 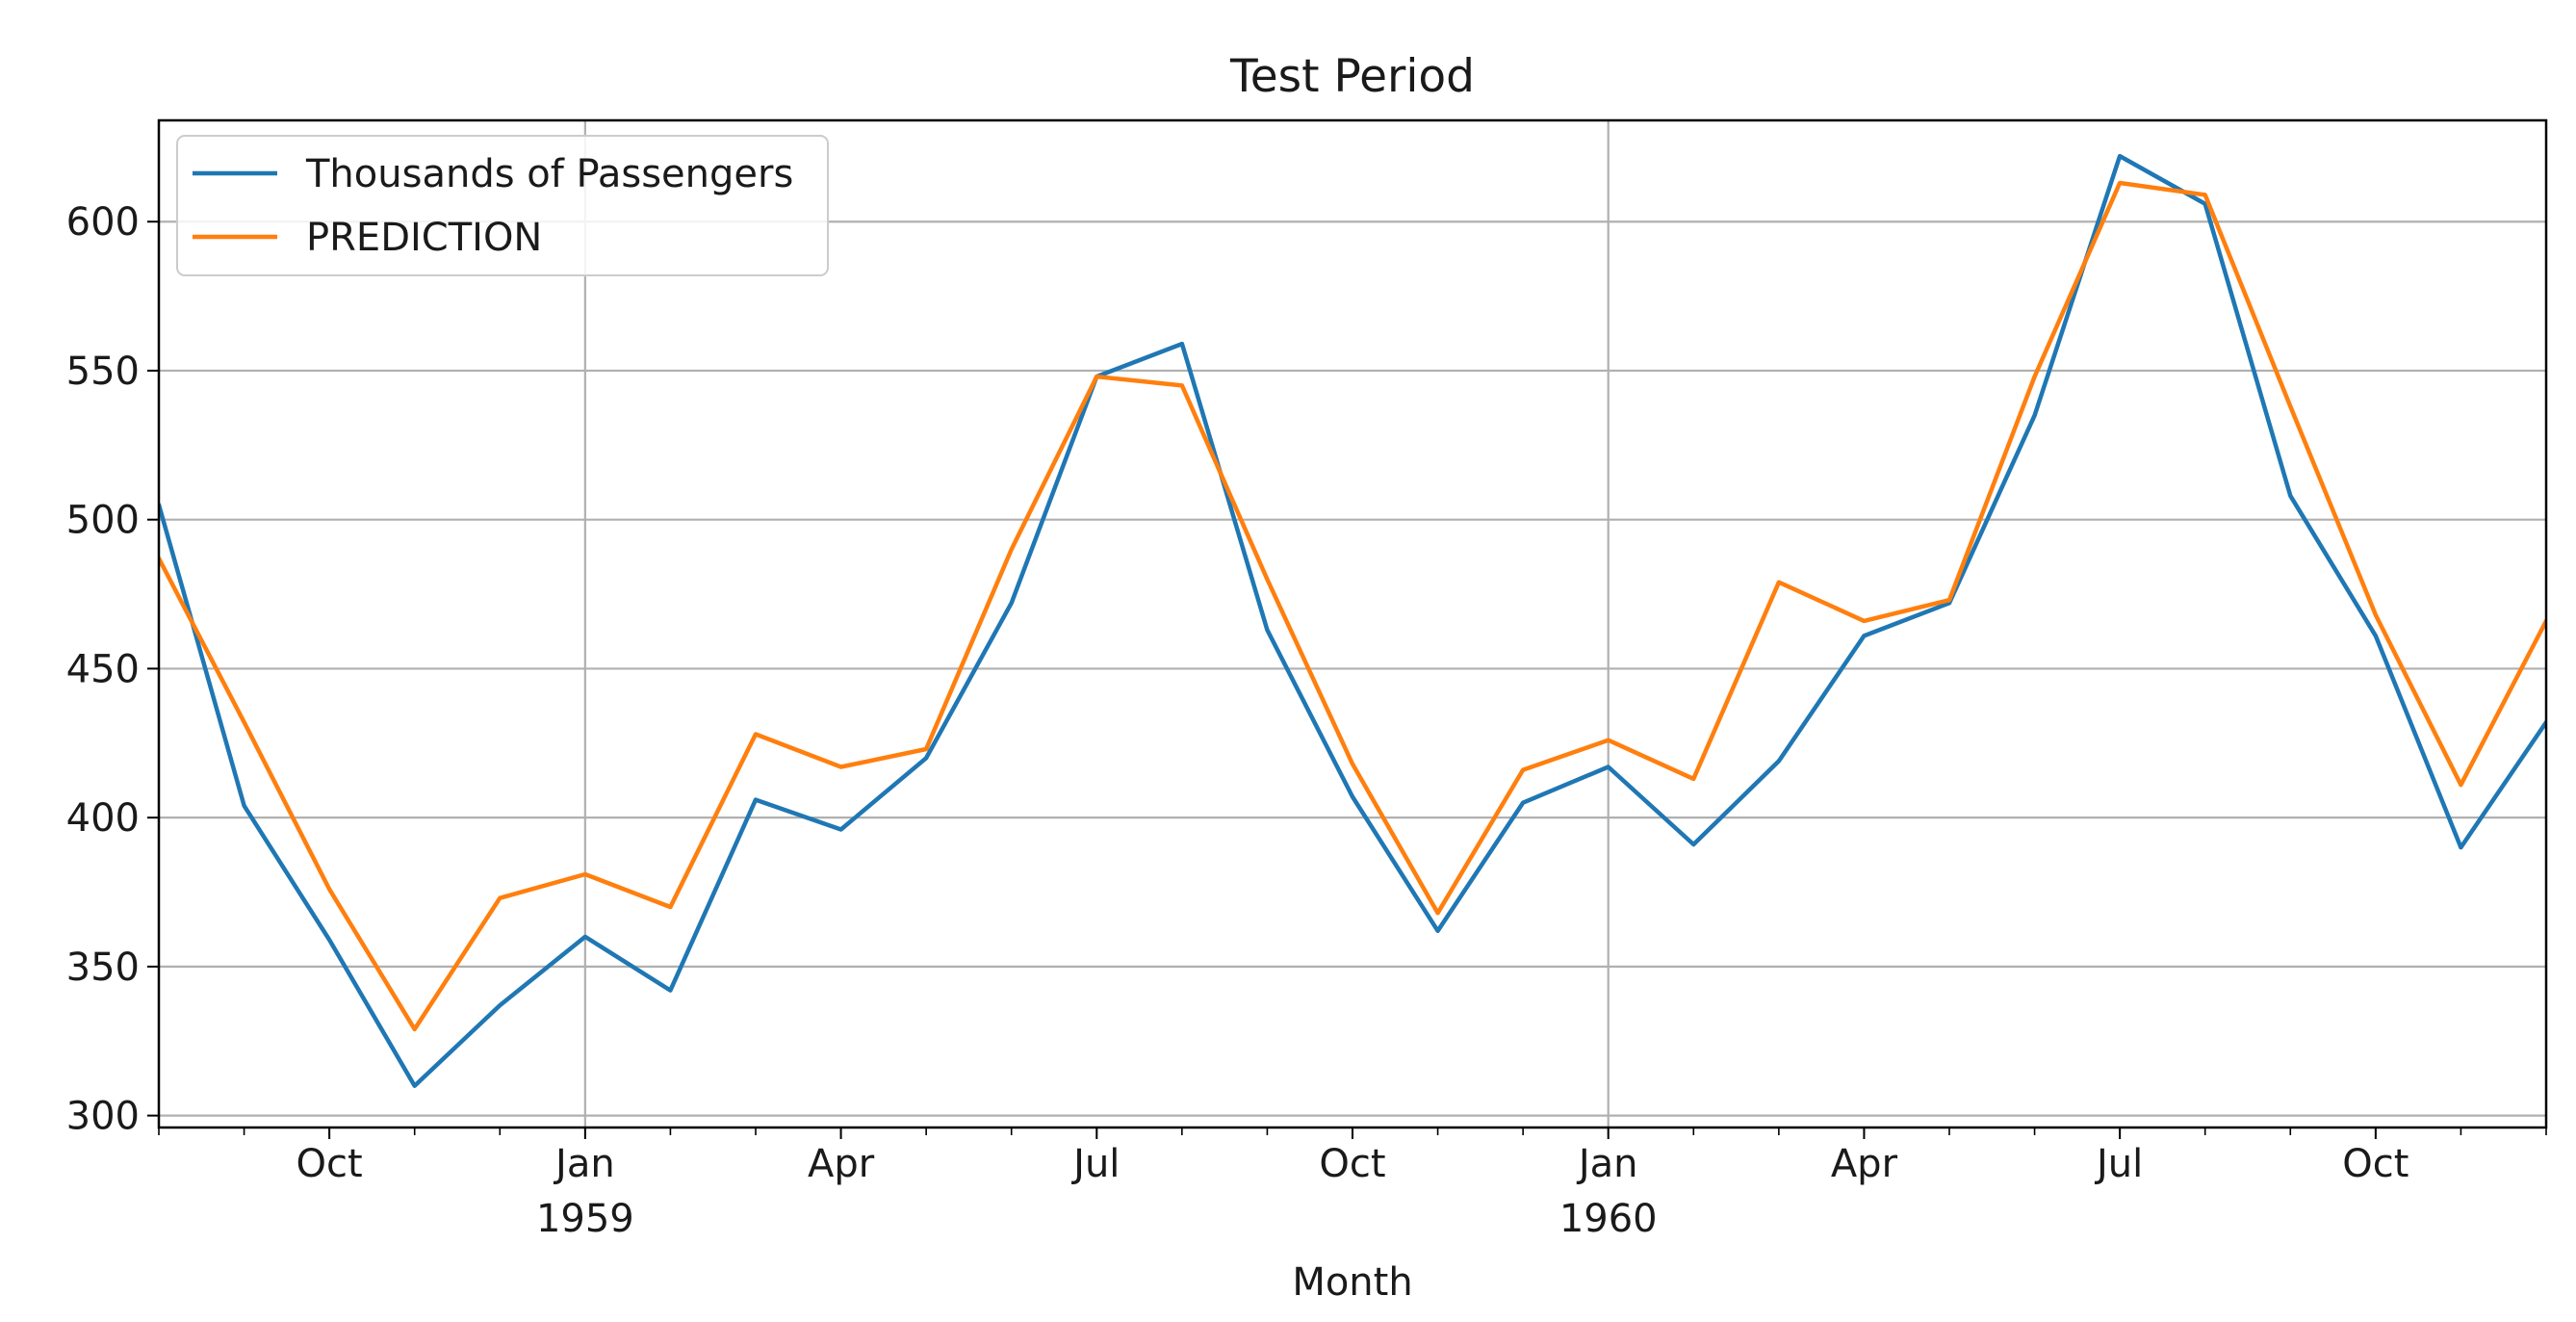 What do you see at coordinates (103, 968) in the screenshot?
I see `y-tick-label: 350` at bounding box center [103, 968].